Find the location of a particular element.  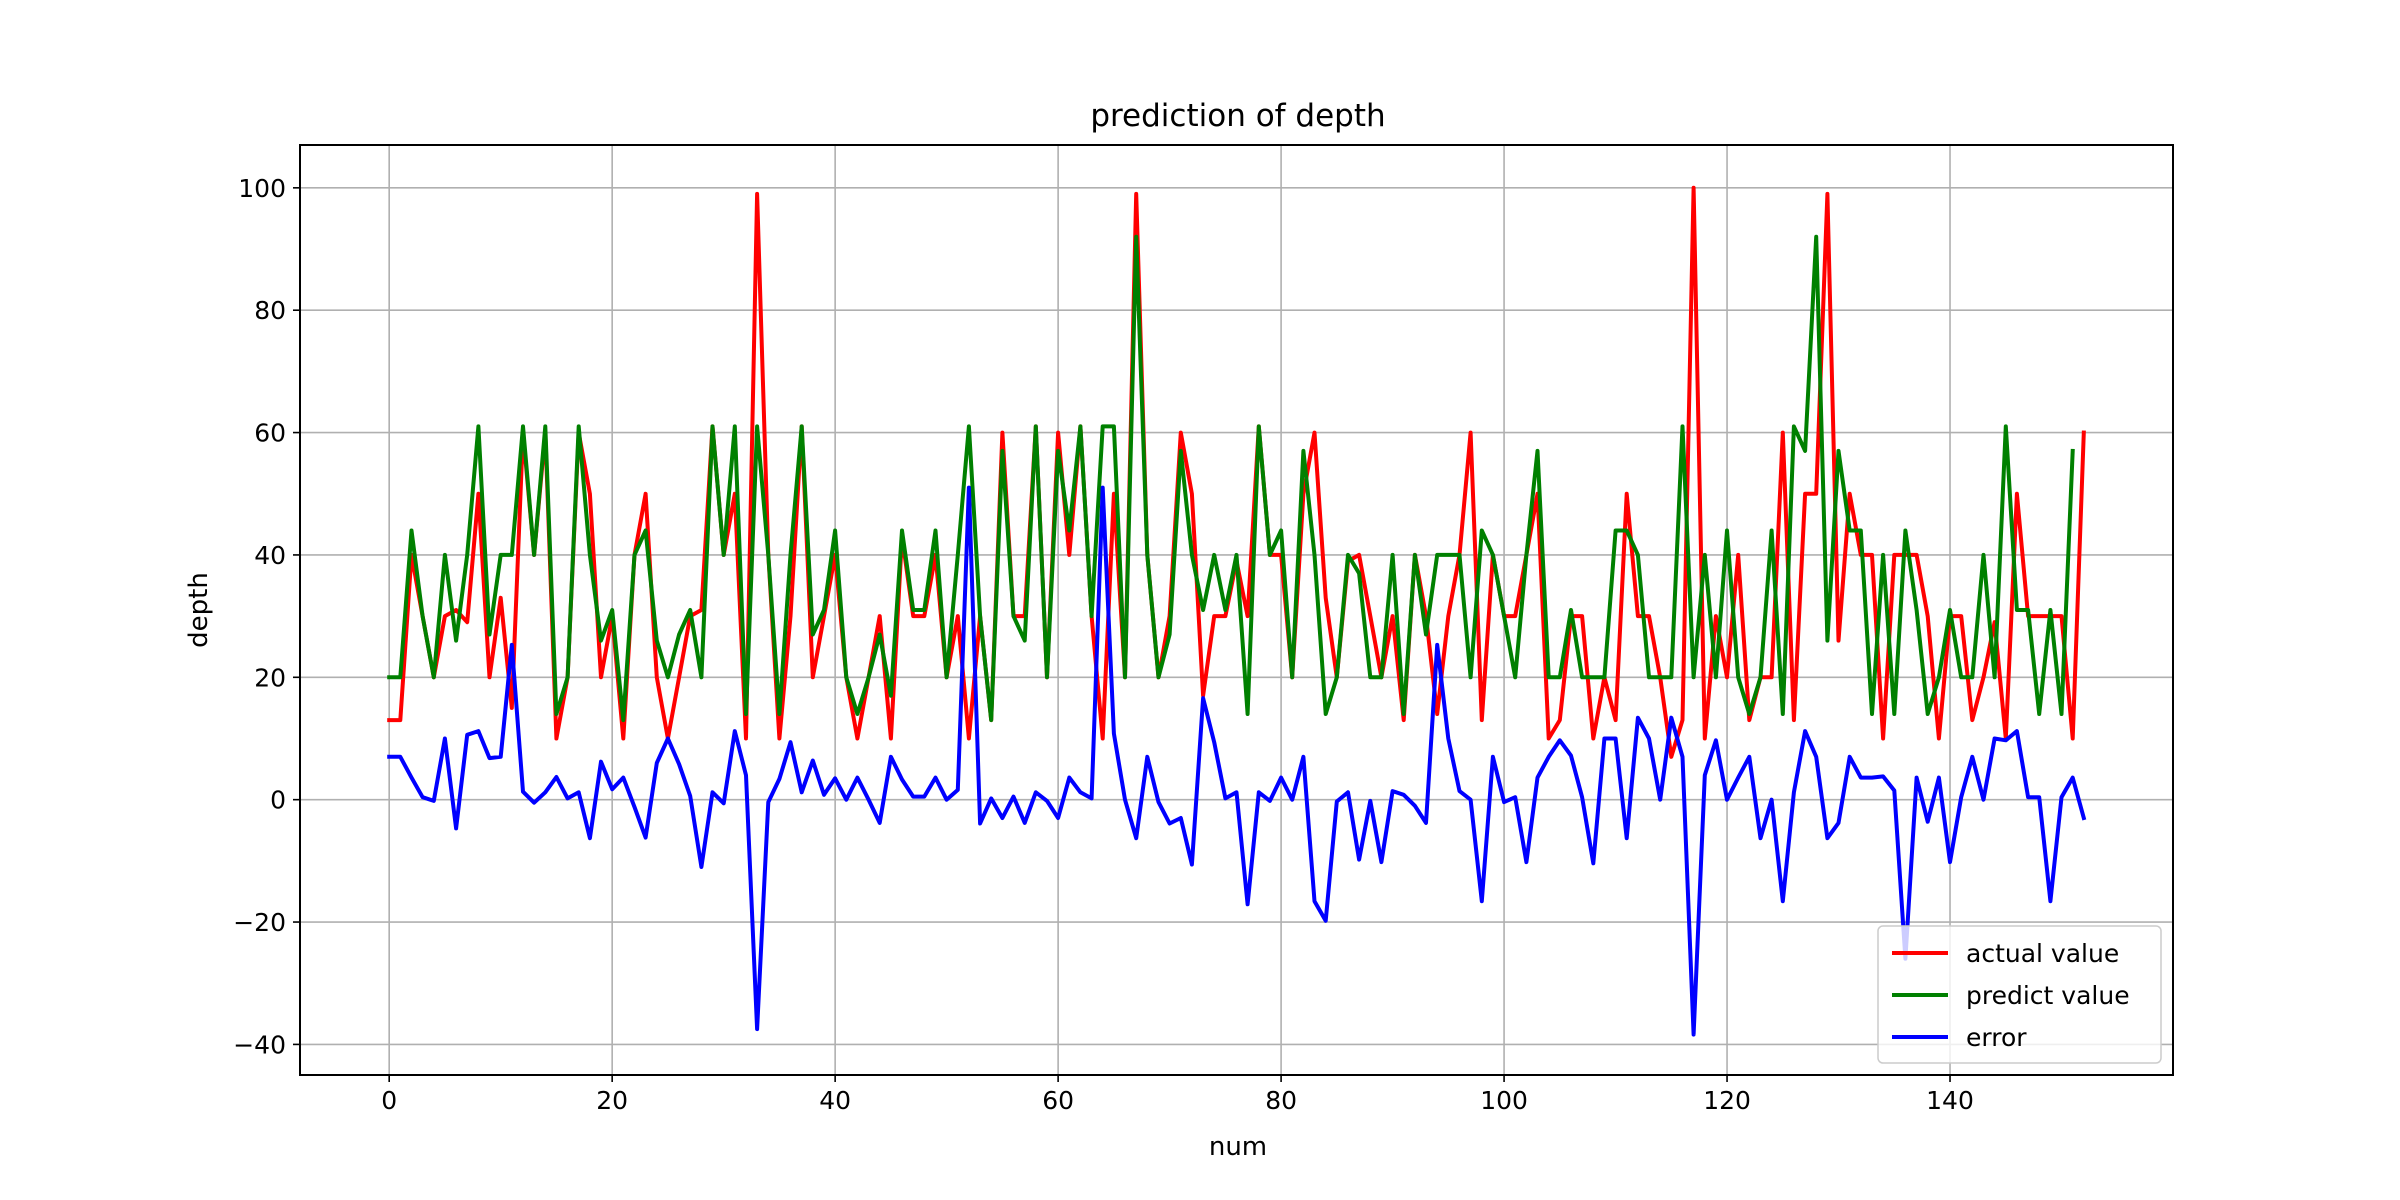

x-tick-label: 20 is located at coordinates (612, 1100).